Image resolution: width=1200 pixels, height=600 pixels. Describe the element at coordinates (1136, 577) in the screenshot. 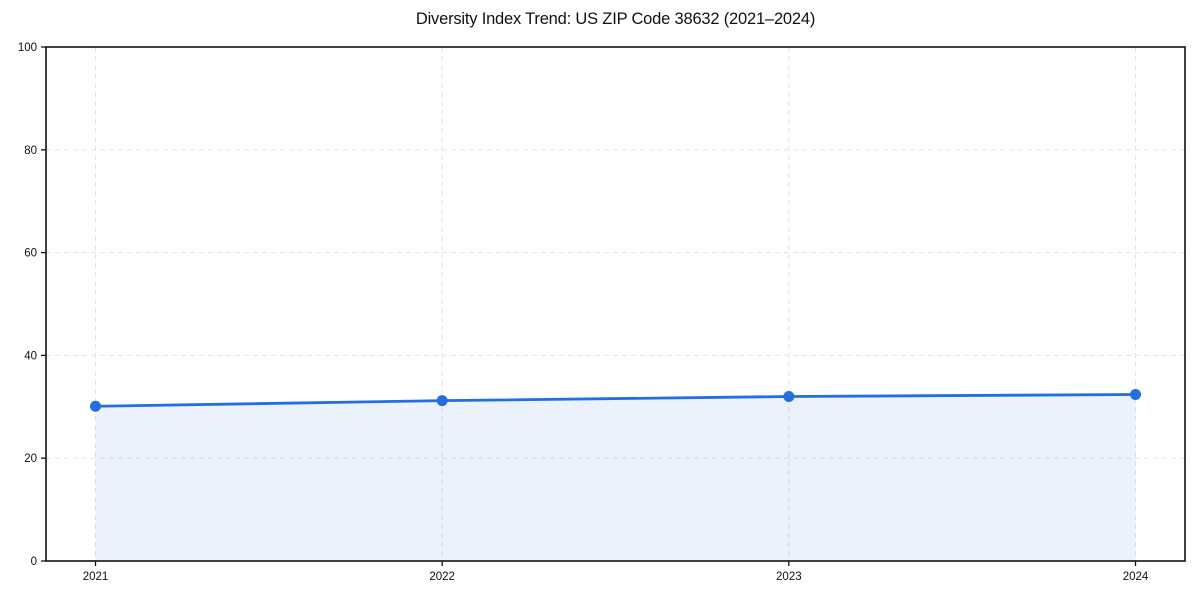

I see `x-tick-label-2024: 2024` at that location.